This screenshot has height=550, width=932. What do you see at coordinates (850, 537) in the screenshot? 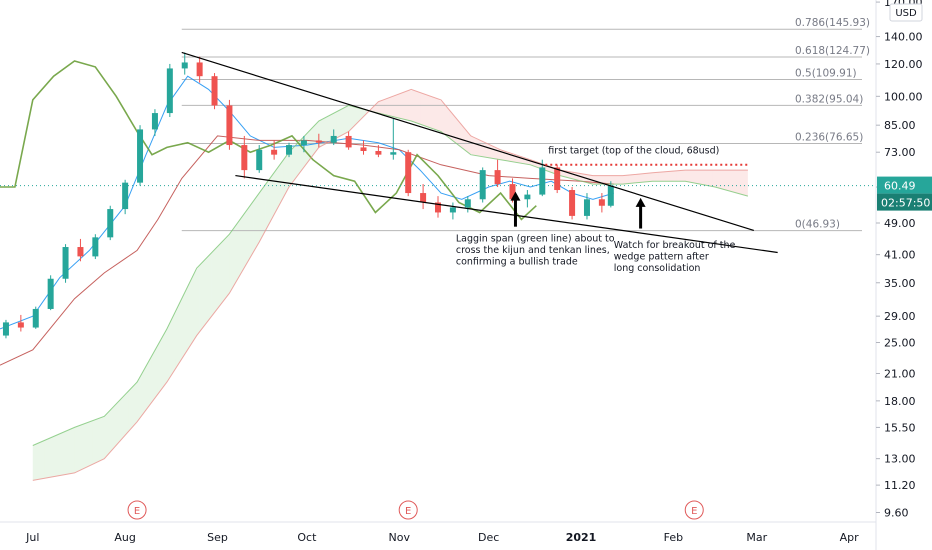
I see `x-tick-label: Apr` at bounding box center [850, 537].